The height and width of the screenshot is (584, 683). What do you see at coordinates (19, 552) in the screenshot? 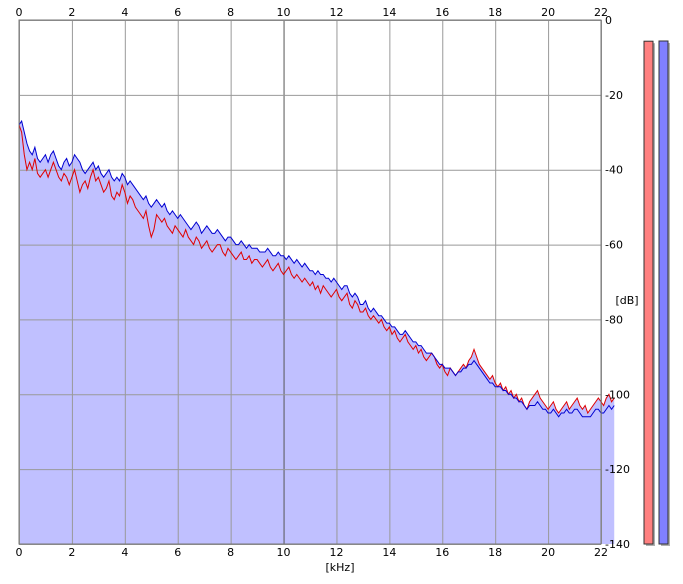
I see `x-tick-label-bottom-0: 0` at bounding box center [19, 552].